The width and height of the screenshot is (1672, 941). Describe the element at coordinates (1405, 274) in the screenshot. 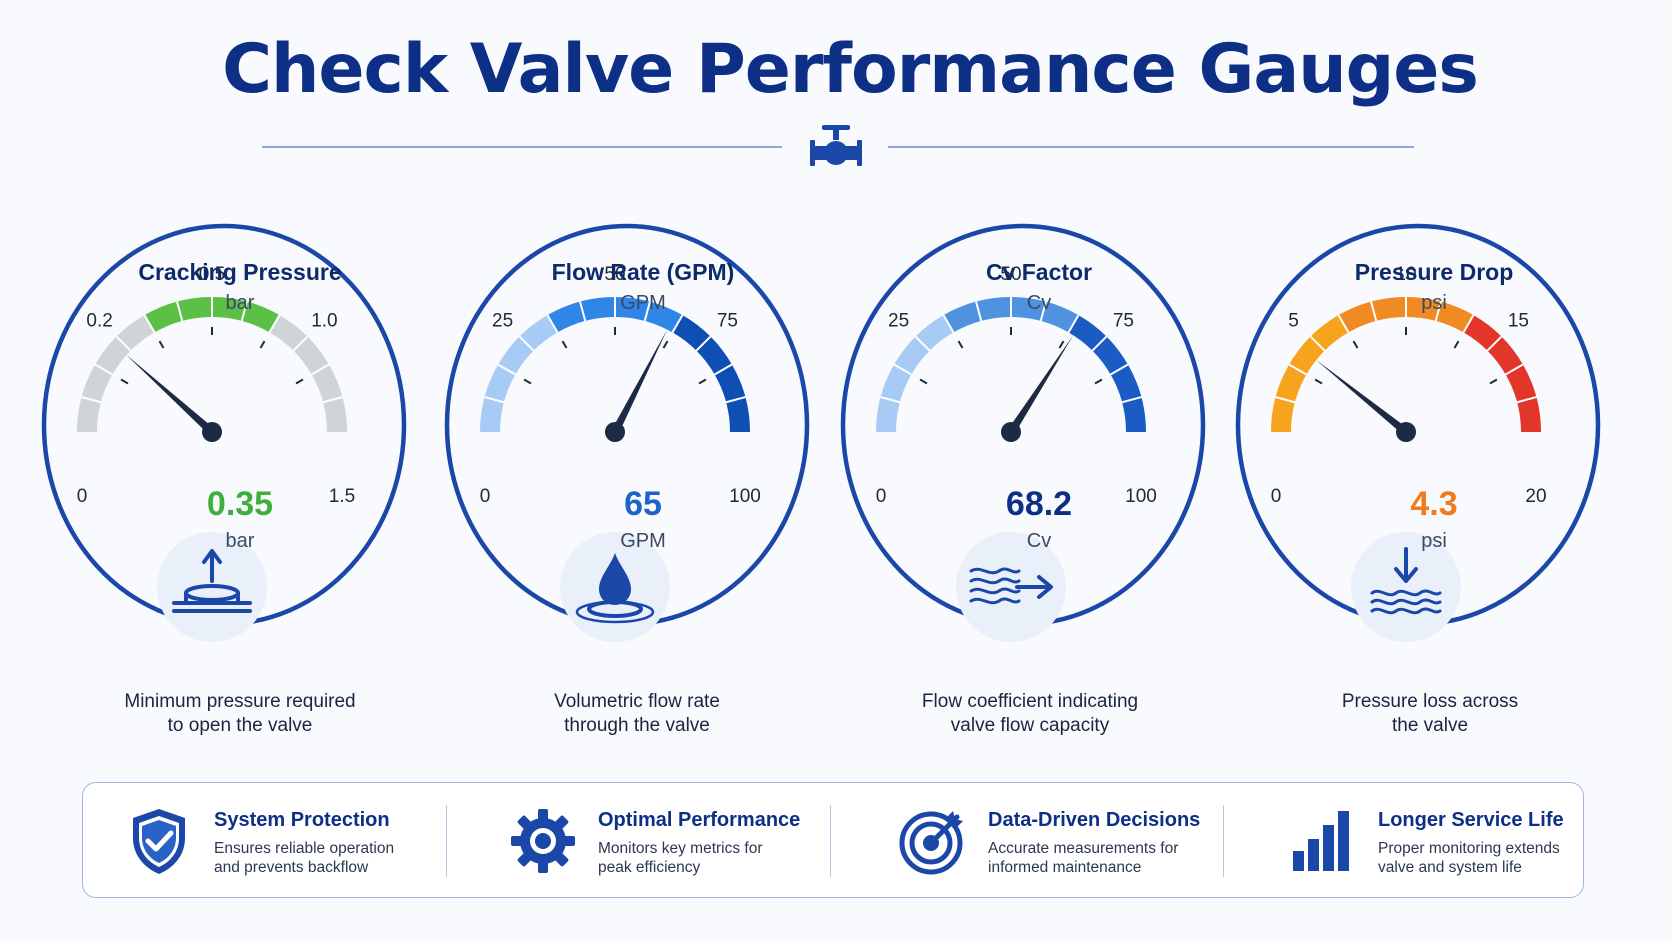

I see `gauge-tick-label: 10` at that location.